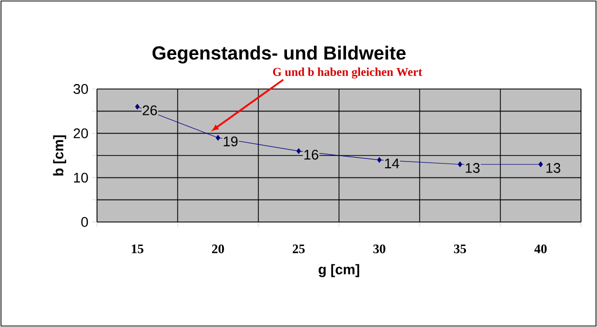 Image resolution: width=597 pixels, height=327 pixels. I want to click on x-tick-label: 25, so click(298, 249).